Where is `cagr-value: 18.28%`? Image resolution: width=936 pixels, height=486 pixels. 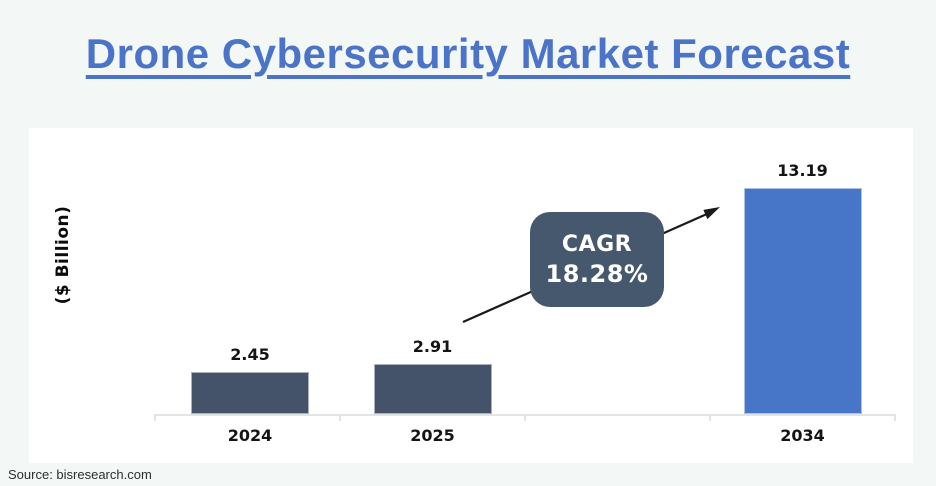 cagr-value: 18.28% is located at coordinates (597, 273).